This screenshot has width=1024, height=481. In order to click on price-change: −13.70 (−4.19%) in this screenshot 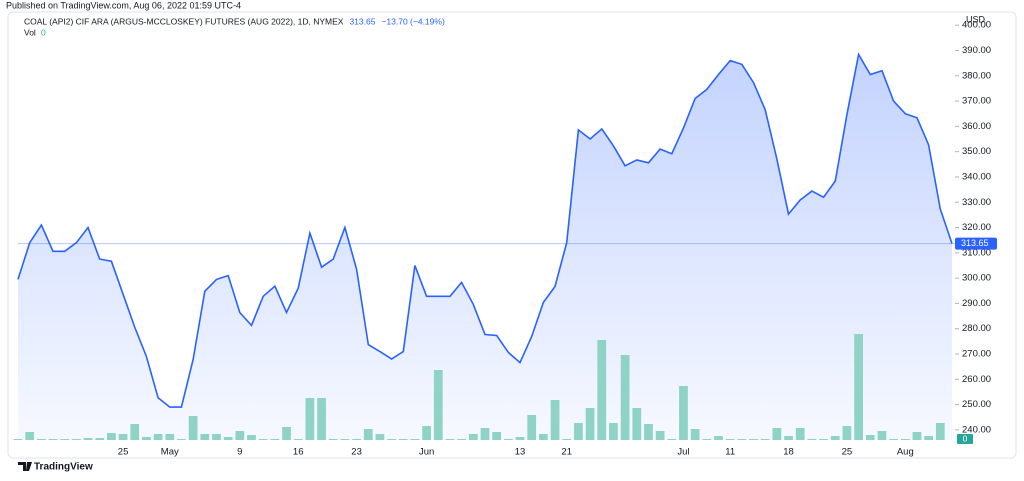, I will do `click(412, 21)`.